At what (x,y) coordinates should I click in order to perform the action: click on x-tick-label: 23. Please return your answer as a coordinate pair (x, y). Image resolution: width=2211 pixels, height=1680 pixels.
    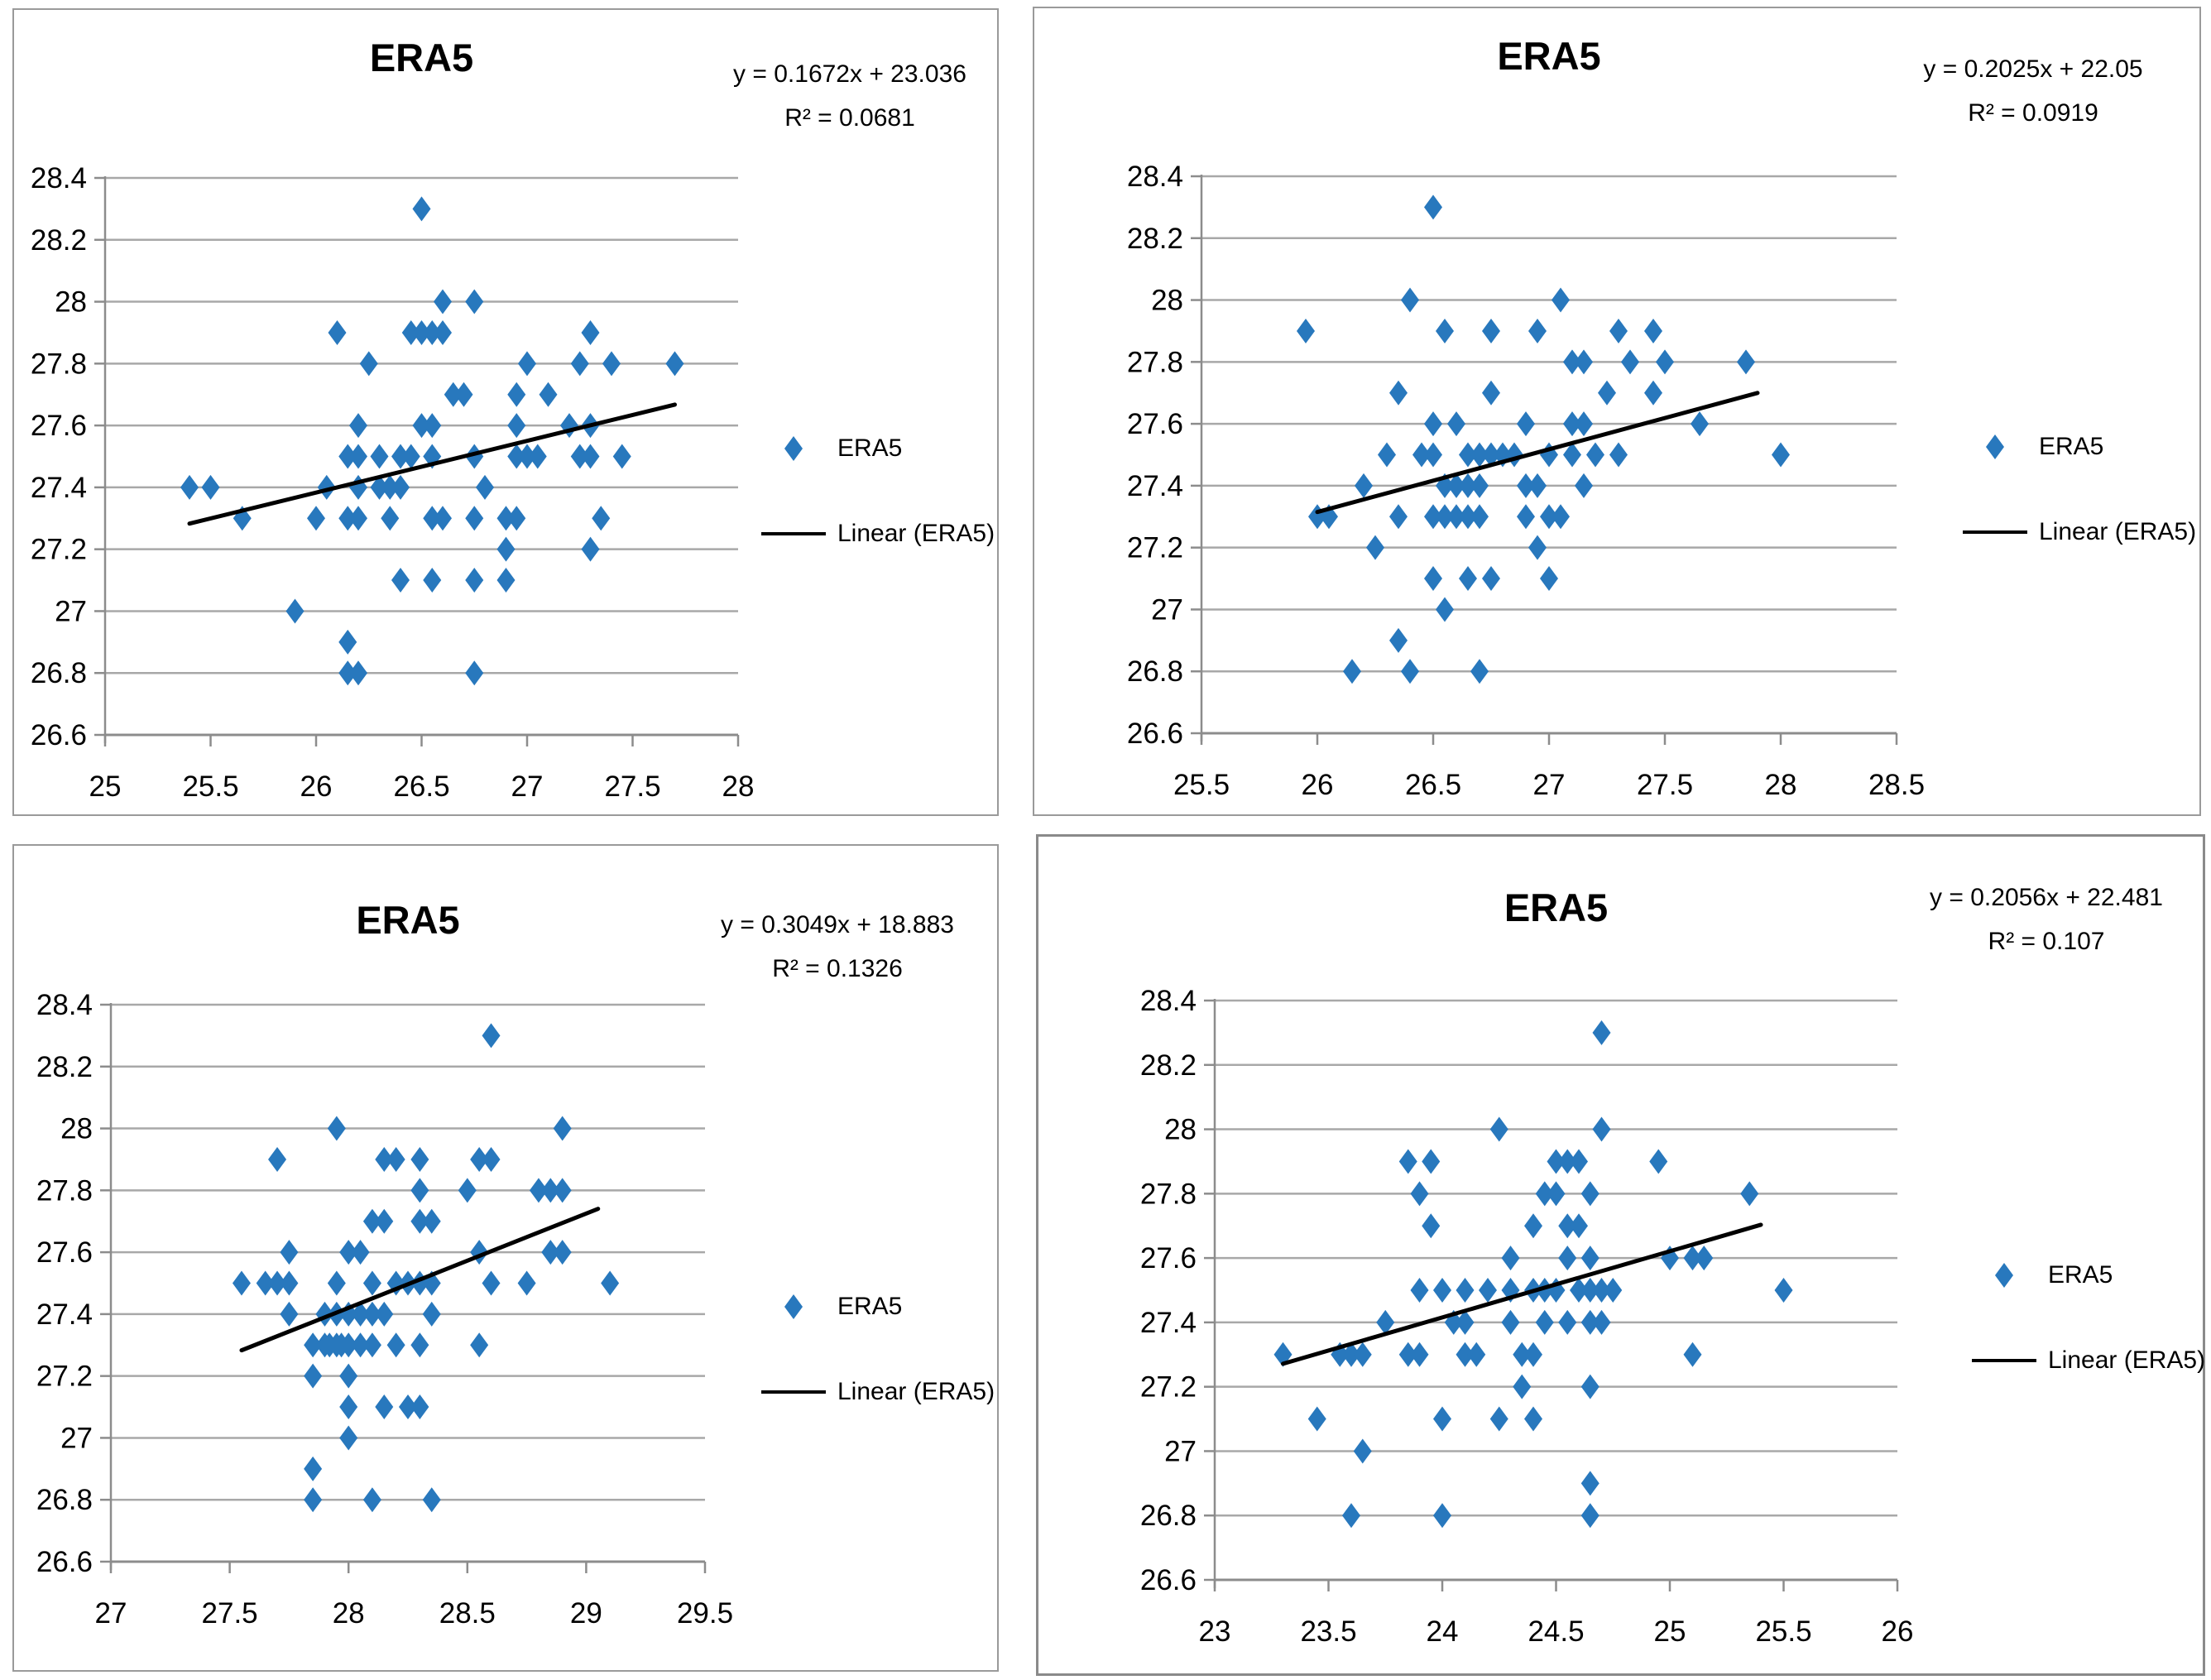
    Looking at the image, I should click on (1215, 1631).